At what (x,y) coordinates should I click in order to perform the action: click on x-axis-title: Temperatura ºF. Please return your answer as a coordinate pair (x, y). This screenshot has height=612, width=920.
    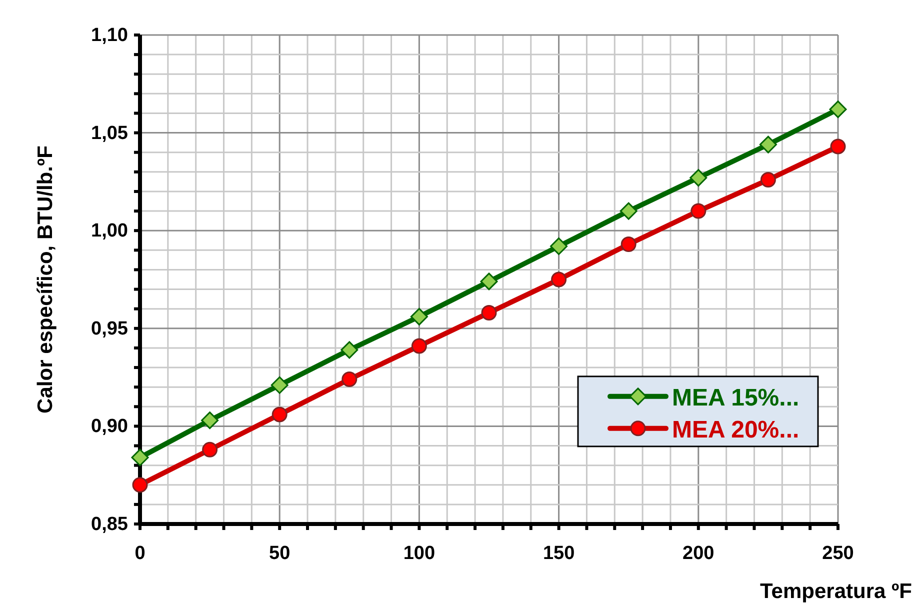
    Looking at the image, I should click on (836, 591).